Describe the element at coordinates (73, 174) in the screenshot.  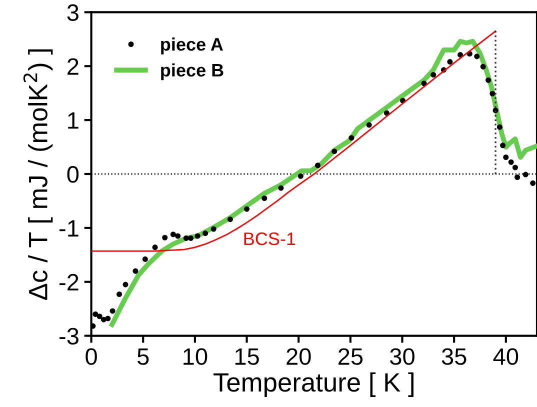
I see `y-tick-label: 0` at that location.